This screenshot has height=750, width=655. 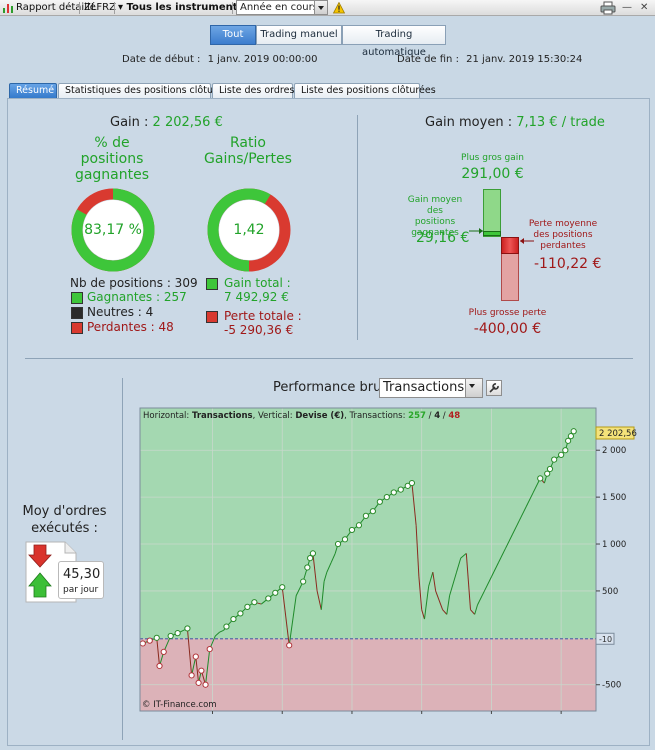 I want to click on ratio-title-line2: Gains/Pertes, so click(x=248, y=159).